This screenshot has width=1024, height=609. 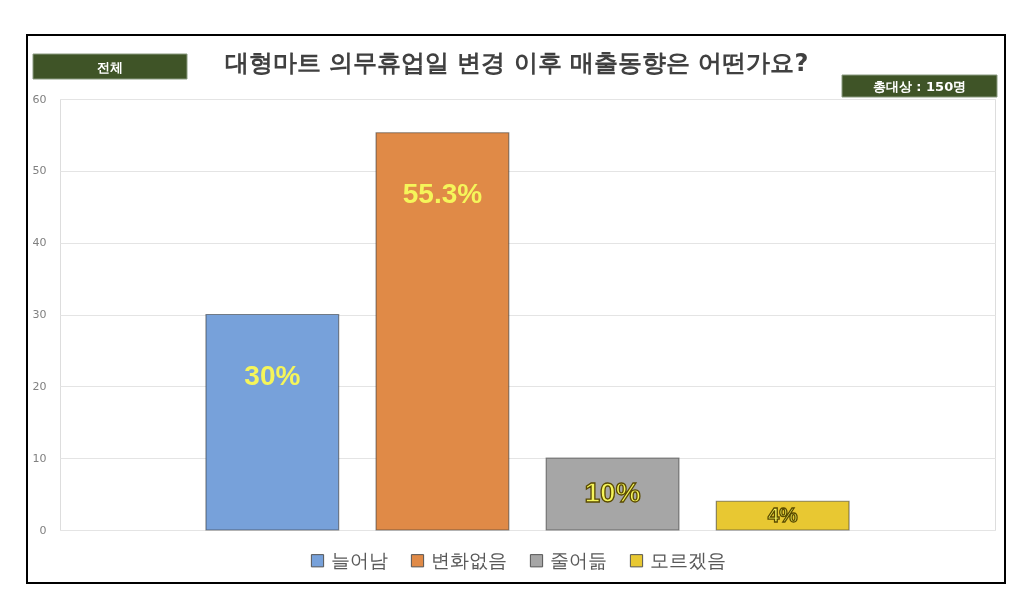 What do you see at coordinates (578, 559) in the screenshot?
I see `legend-label: 줄어듦` at bounding box center [578, 559].